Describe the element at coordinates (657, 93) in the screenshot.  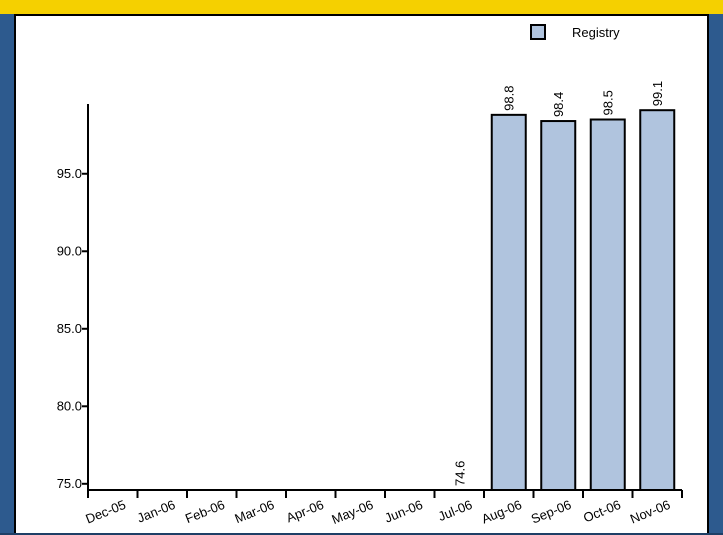
I see `data-label: 99.1` at that location.